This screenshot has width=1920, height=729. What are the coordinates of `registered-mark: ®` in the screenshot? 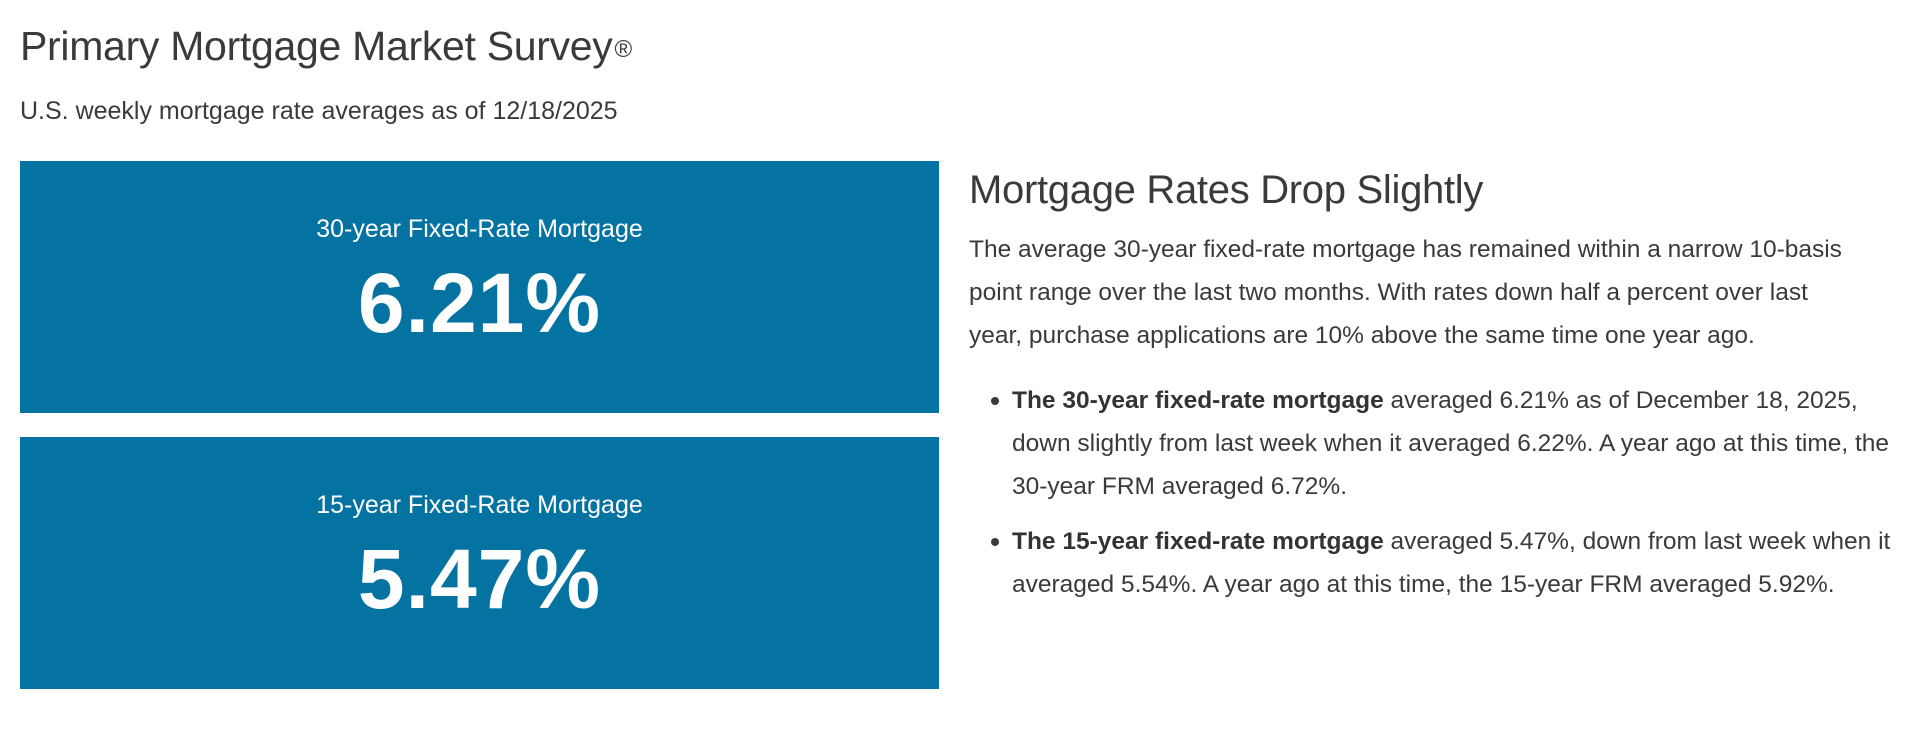 It's located at (623, 49).